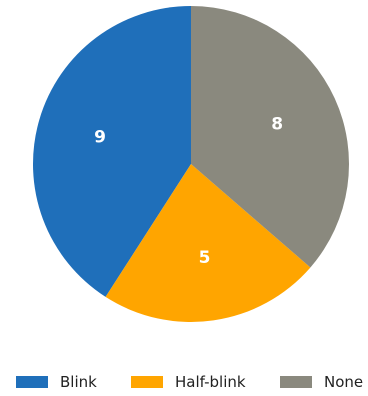  Describe the element at coordinates (210, 382) in the screenshot. I see `legend-label: Half-blink` at that location.